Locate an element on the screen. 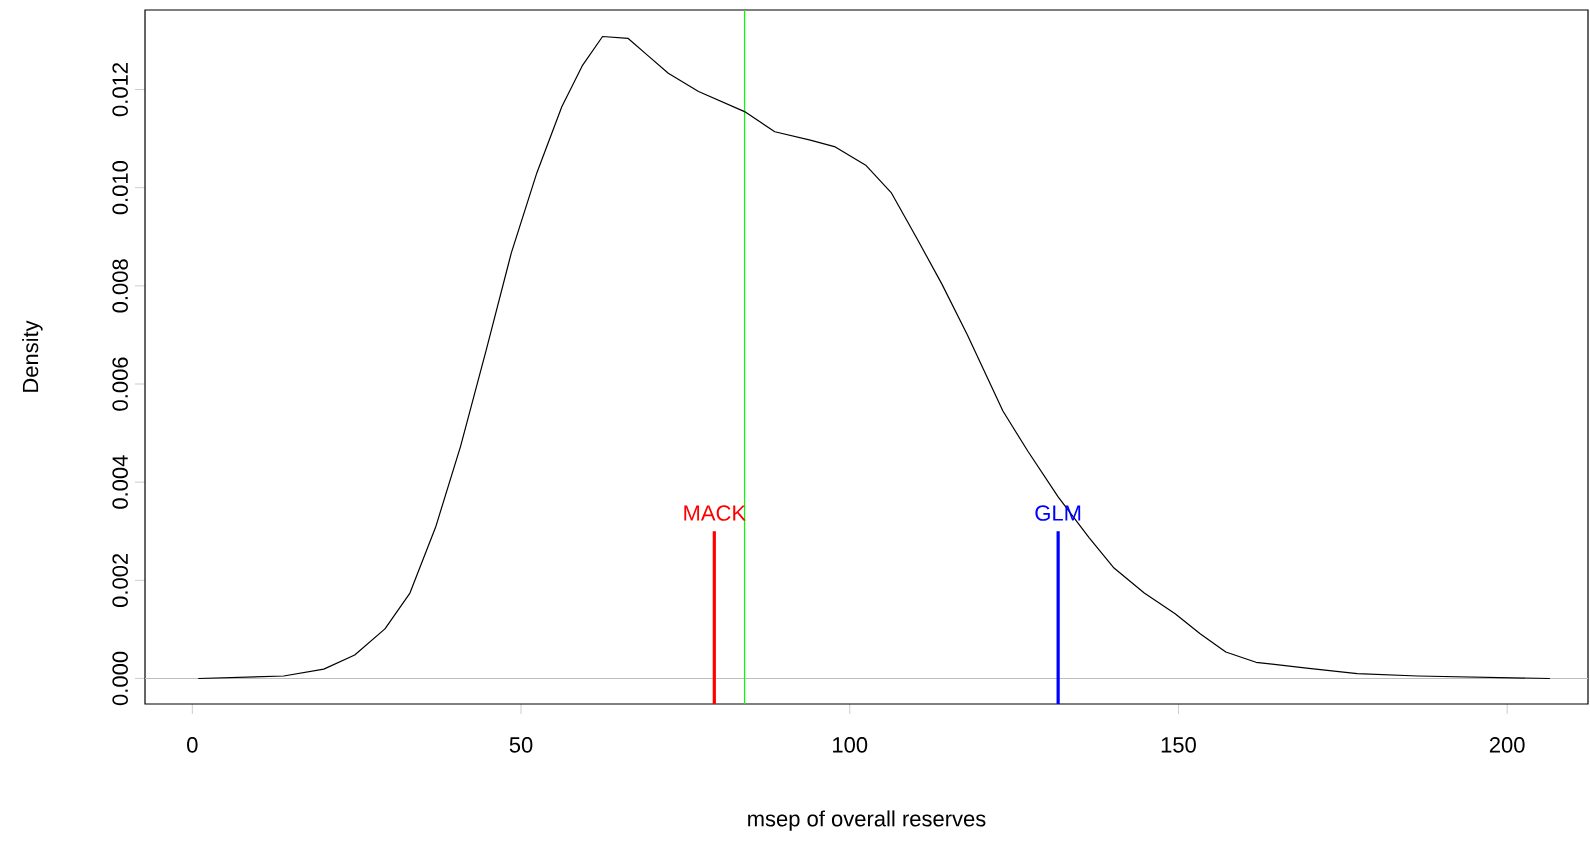 The width and height of the screenshot is (1590, 841). x-tick-label: 150 is located at coordinates (1178, 745).